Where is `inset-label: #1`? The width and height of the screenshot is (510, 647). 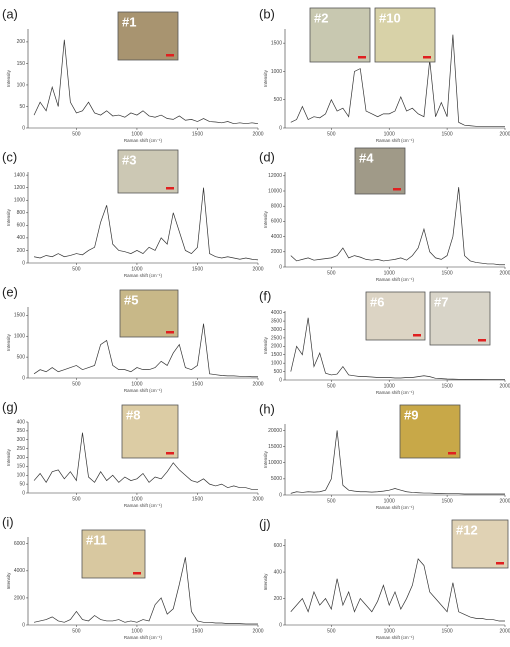 inset-label: #1 is located at coordinates (129, 21).